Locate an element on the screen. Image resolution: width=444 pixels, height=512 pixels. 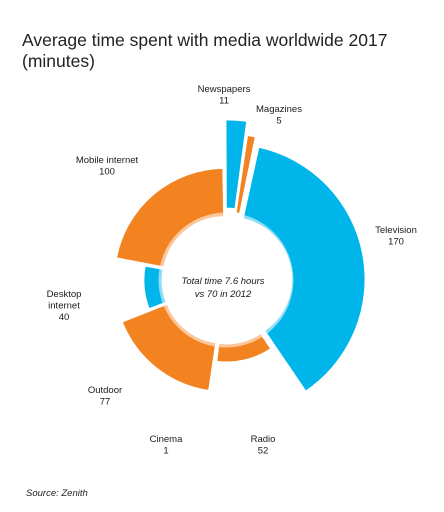
label-mobile-internet: Mobile internet 100 is located at coordinates (107, 166).